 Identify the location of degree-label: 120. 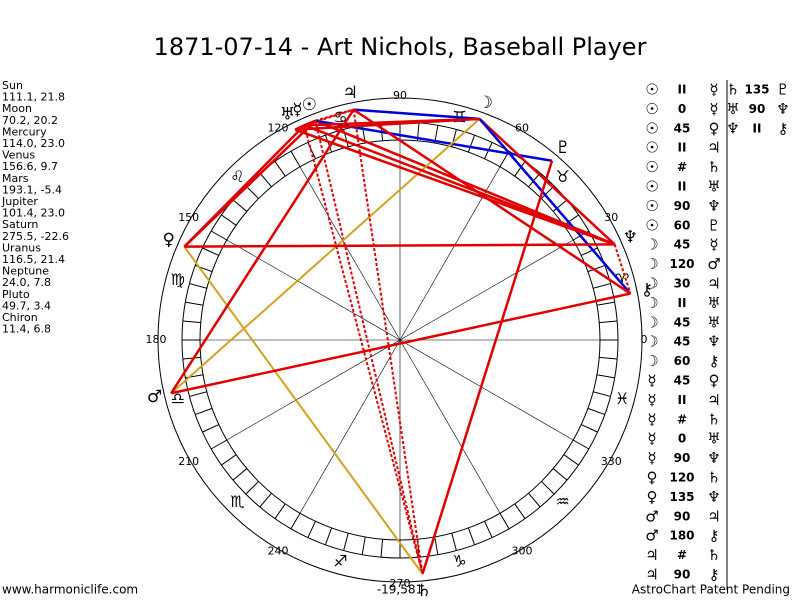
(278, 128).